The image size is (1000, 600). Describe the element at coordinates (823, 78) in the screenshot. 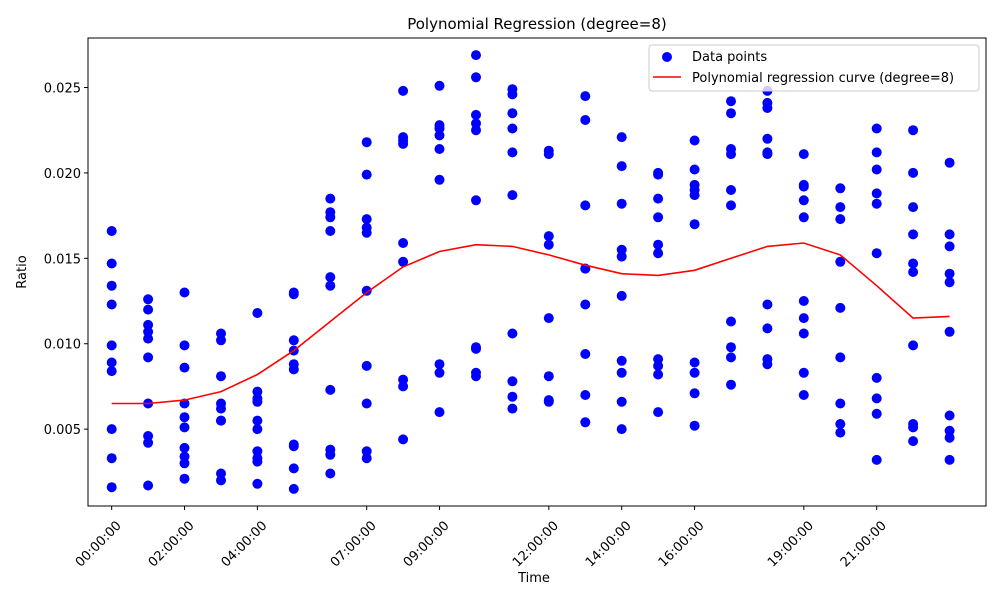

I see `legend-label-regression-curve: Polynomial regression curve (degree=8)` at that location.